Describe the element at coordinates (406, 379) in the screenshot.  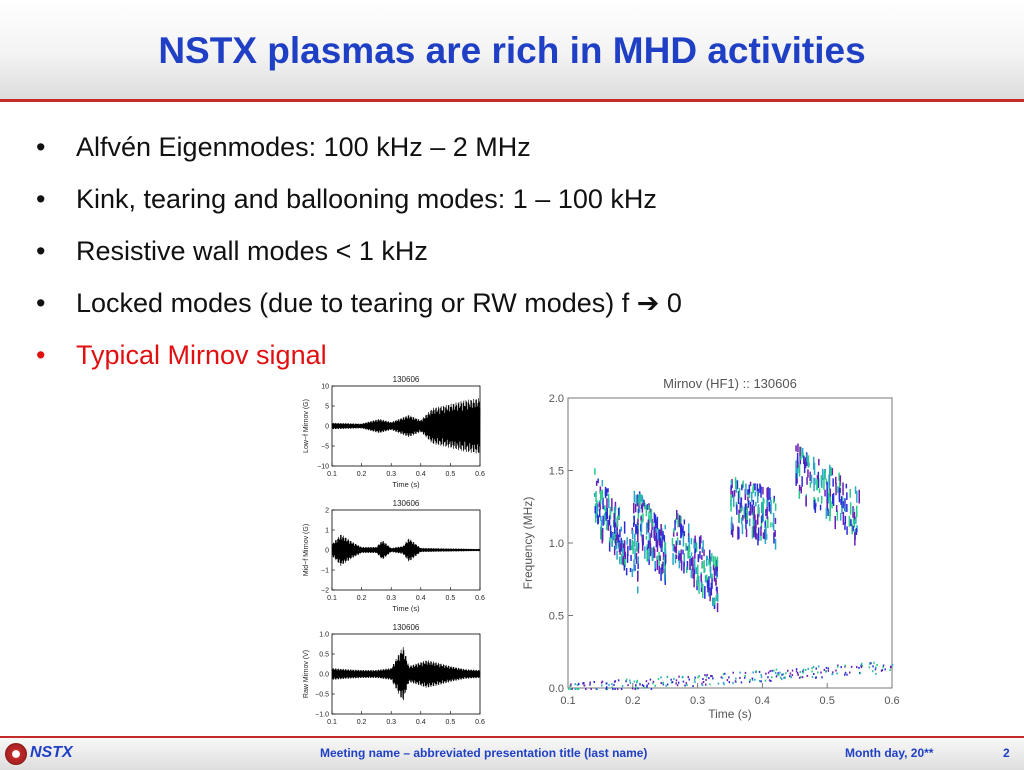
I see `plot-title: 130606` at that location.